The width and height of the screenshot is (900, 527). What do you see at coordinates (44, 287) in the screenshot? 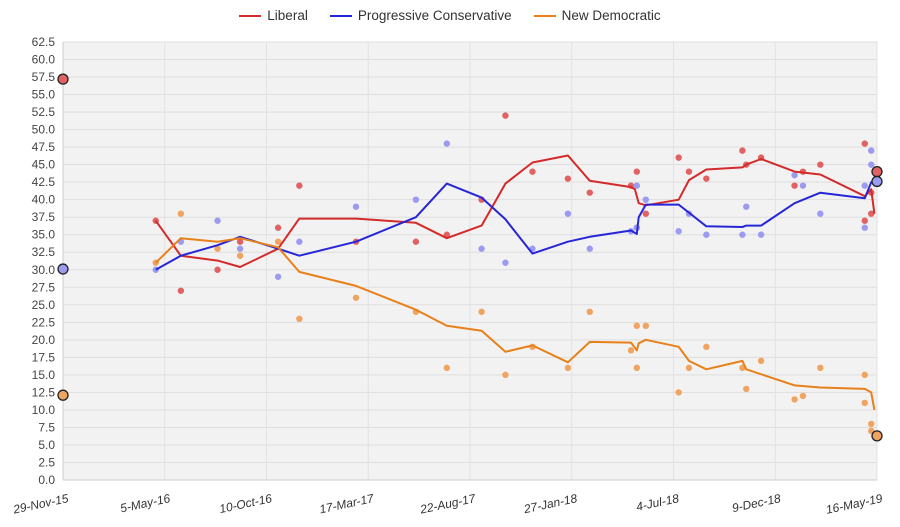
I see `y-tick-label: 27.5` at bounding box center [44, 287].